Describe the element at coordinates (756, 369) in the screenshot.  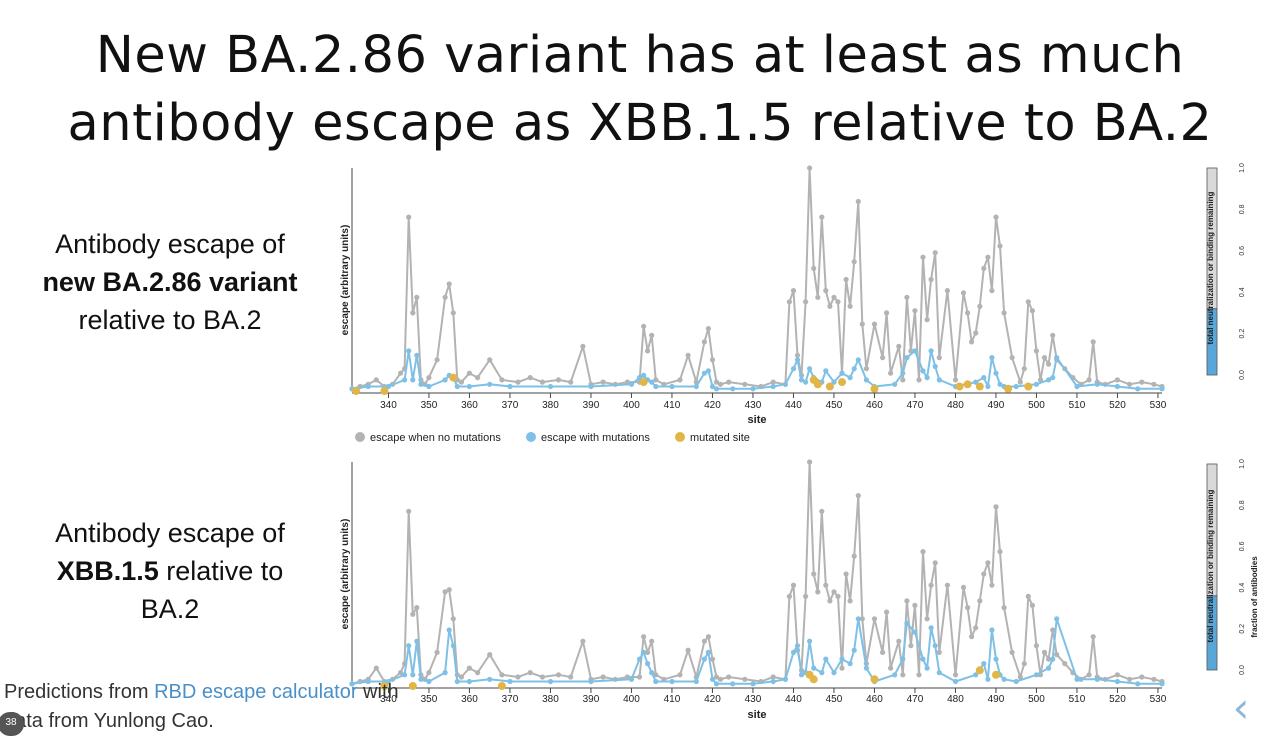
I see `series-line-with-mutation` at that location.